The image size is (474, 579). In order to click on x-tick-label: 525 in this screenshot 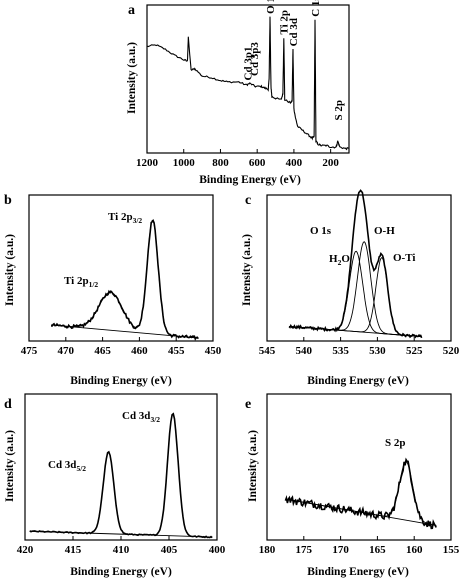, I will do `click(414, 351)`.